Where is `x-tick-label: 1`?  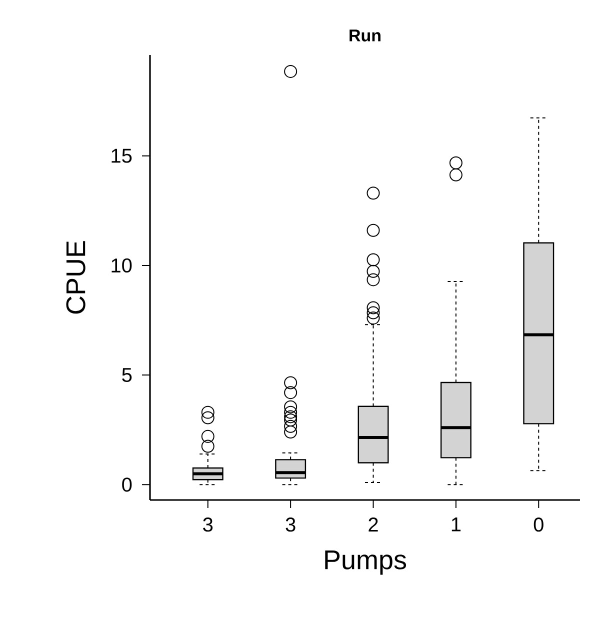 x-tick-label: 1 is located at coordinates (456, 525).